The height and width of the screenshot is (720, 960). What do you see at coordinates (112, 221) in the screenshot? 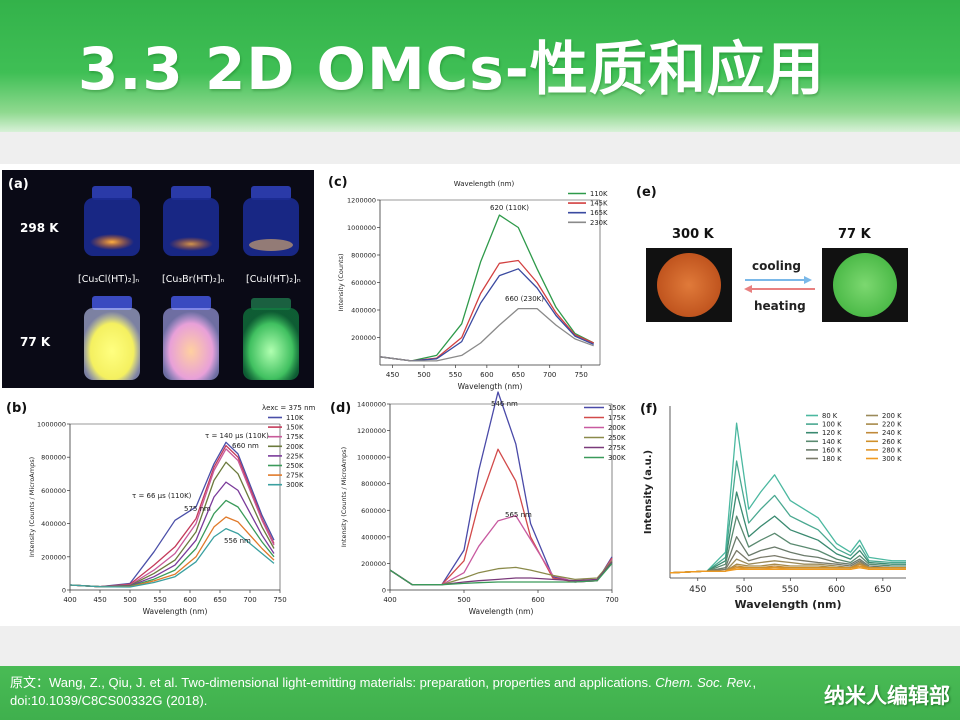
I see `vial-cl-298k` at bounding box center [112, 221].